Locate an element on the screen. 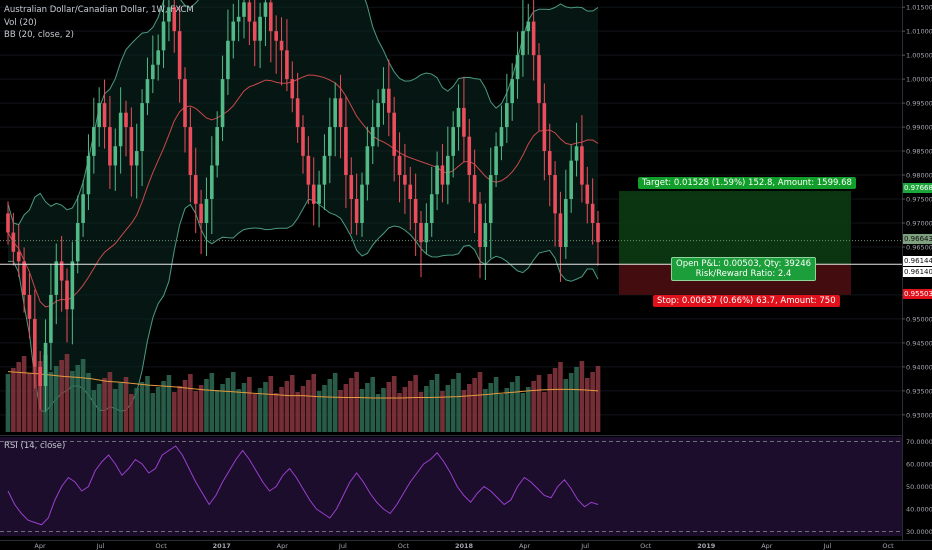 The image size is (932, 550). bollinger-legend: BB (20, close, 2) is located at coordinates (39, 35).